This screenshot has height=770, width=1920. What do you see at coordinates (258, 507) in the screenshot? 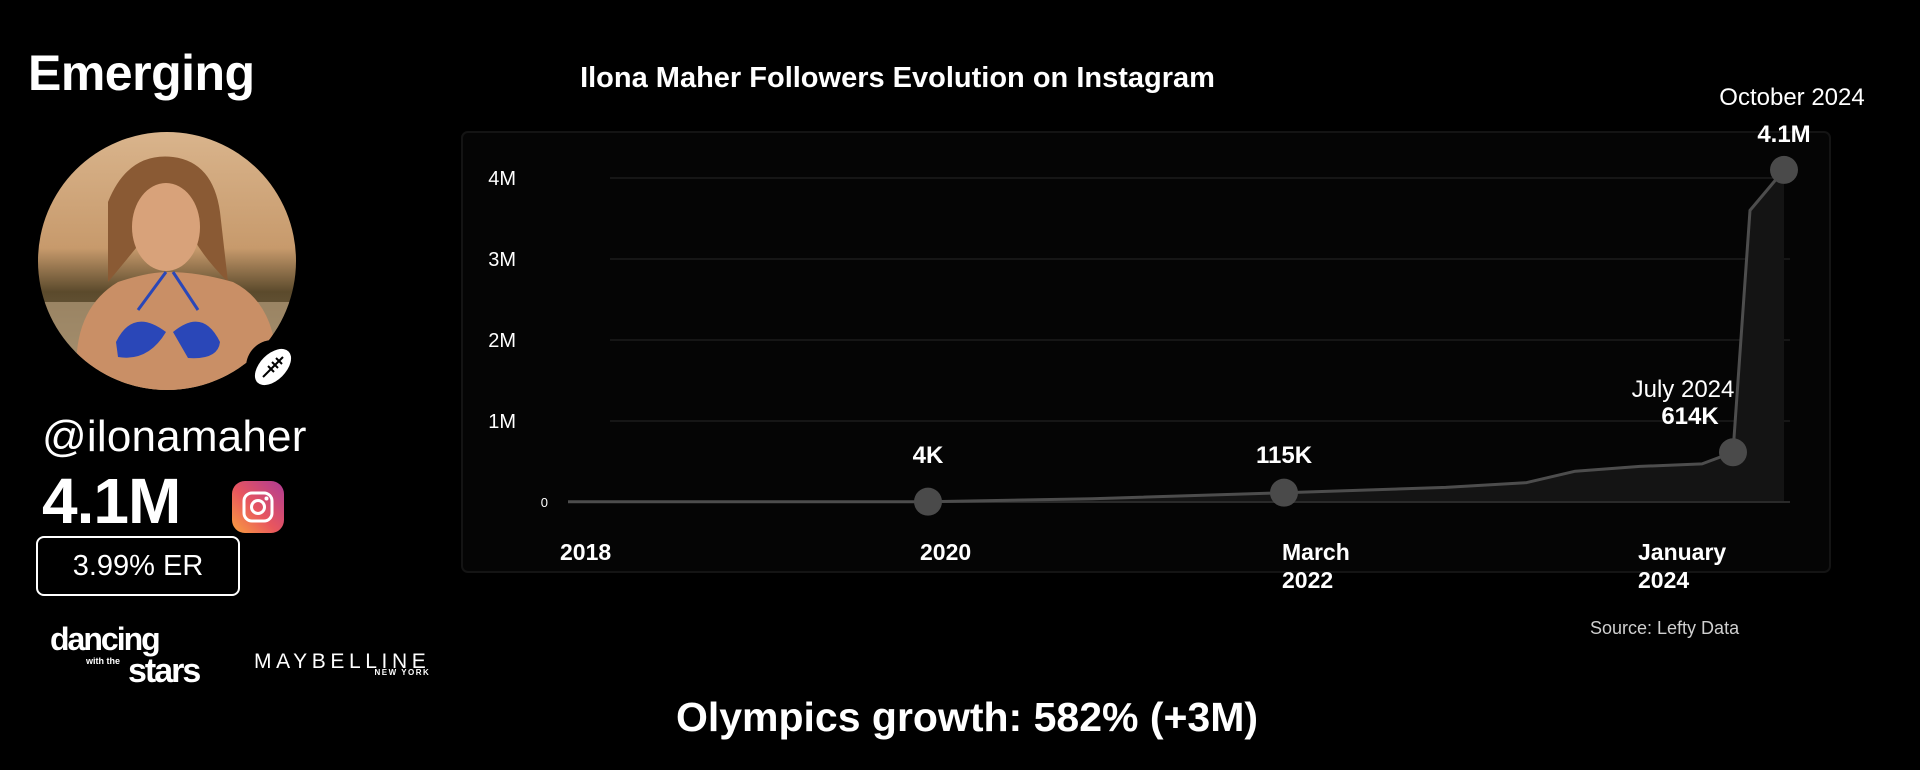
I see `instagram-icon` at bounding box center [258, 507].